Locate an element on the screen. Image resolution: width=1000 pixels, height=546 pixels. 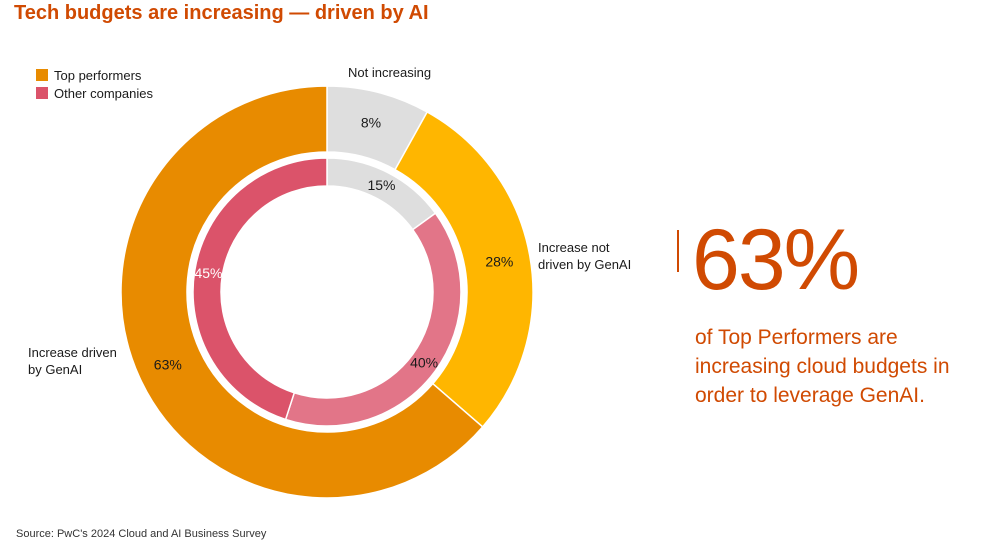
callout-value: 63% is located at coordinates (776, 260).